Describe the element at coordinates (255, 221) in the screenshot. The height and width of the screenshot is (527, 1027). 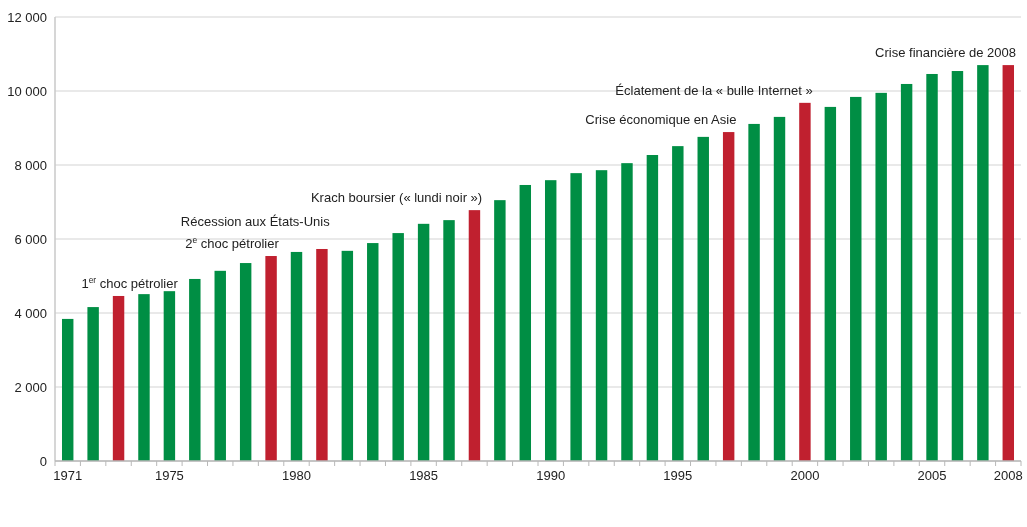
I see `annotation: Récession aux États-Unis` at that location.